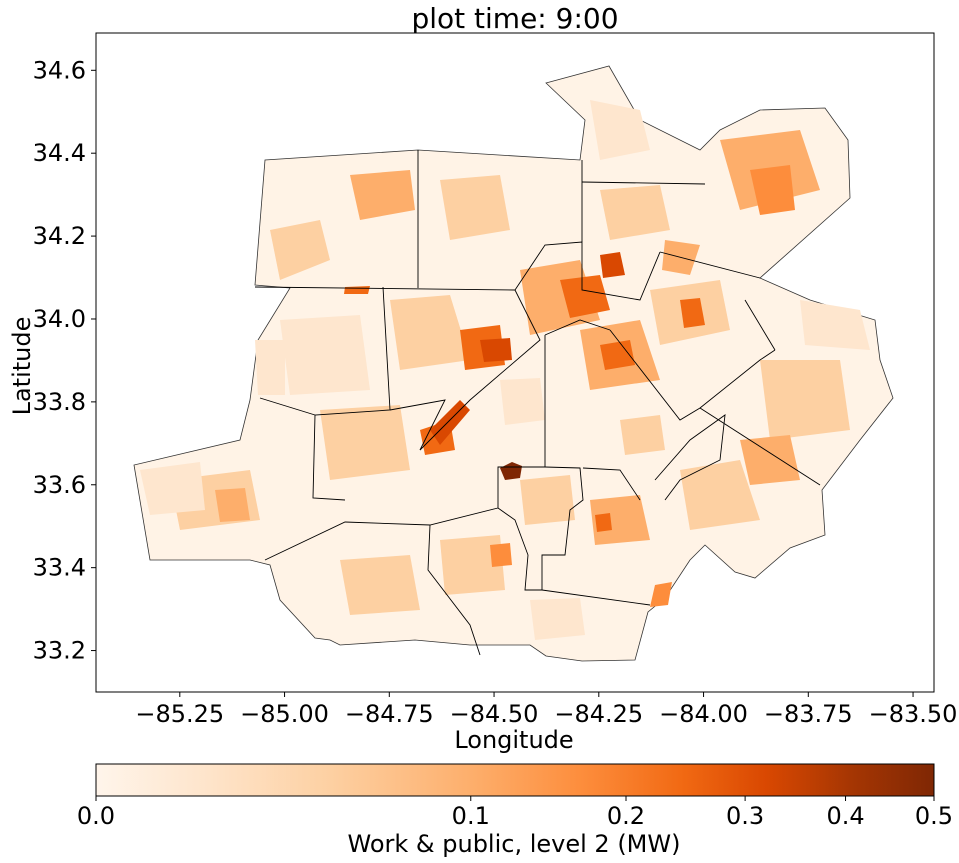 This screenshot has width=959, height=863. What do you see at coordinates (626, 816) in the screenshot?
I see `colorbar-tick-label: 0.2` at bounding box center [626, 816].